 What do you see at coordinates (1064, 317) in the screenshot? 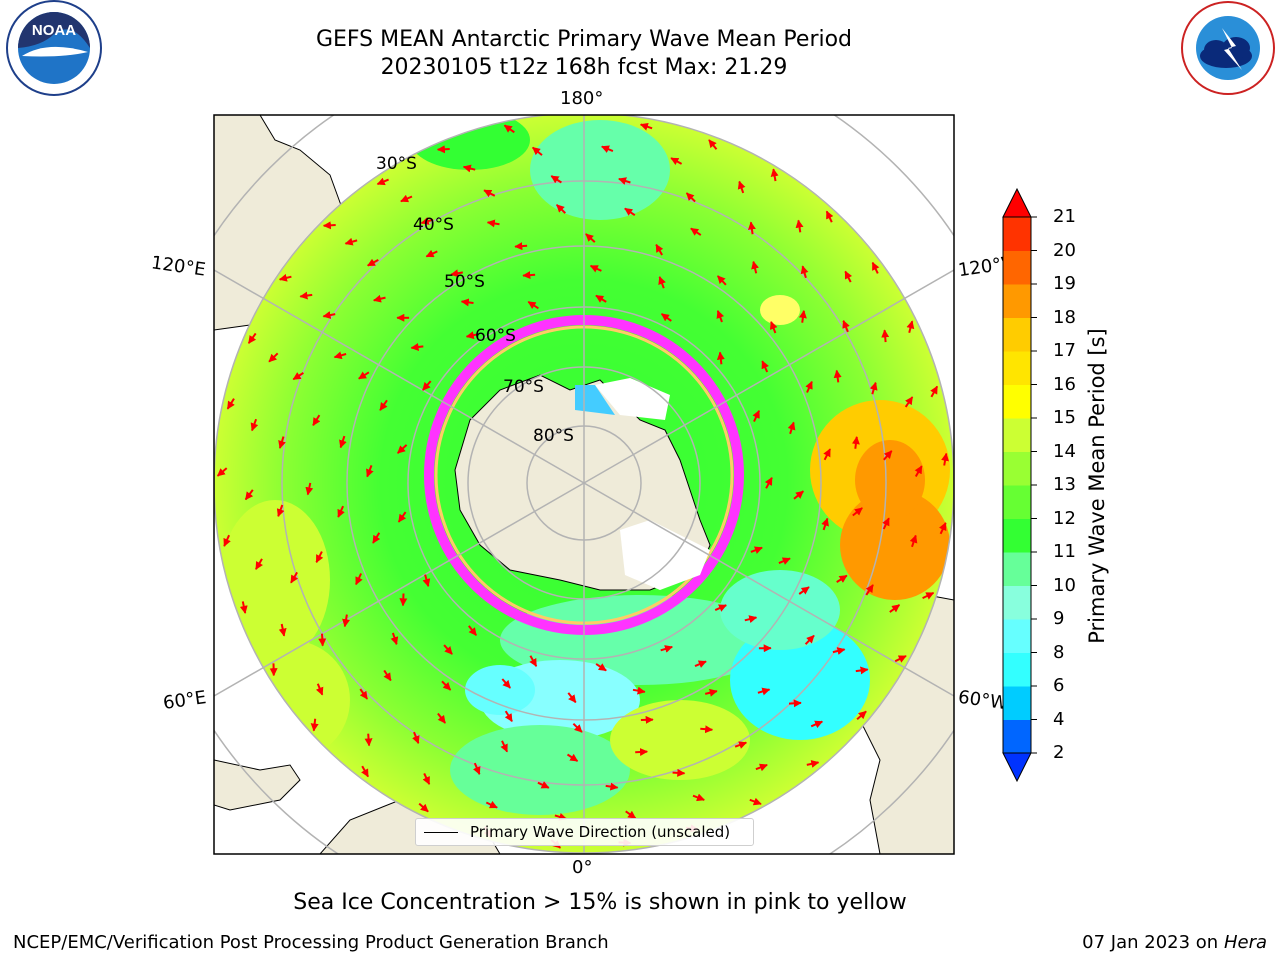
I see `colorbar-tick-label: 18` at bounding box center [1064, 317].